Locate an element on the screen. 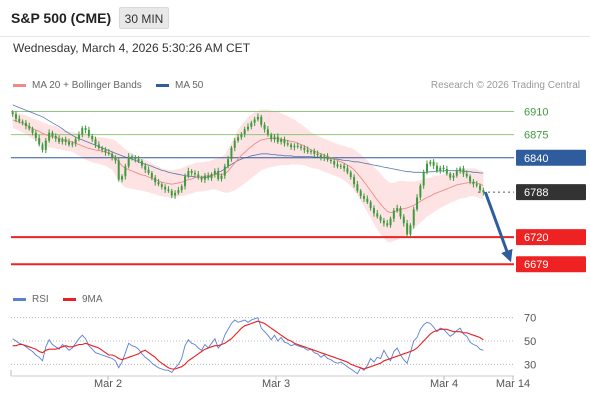 This screenshot has width=590, height=400. interval-button: 30 MIN is located at coordinates (144, 18).